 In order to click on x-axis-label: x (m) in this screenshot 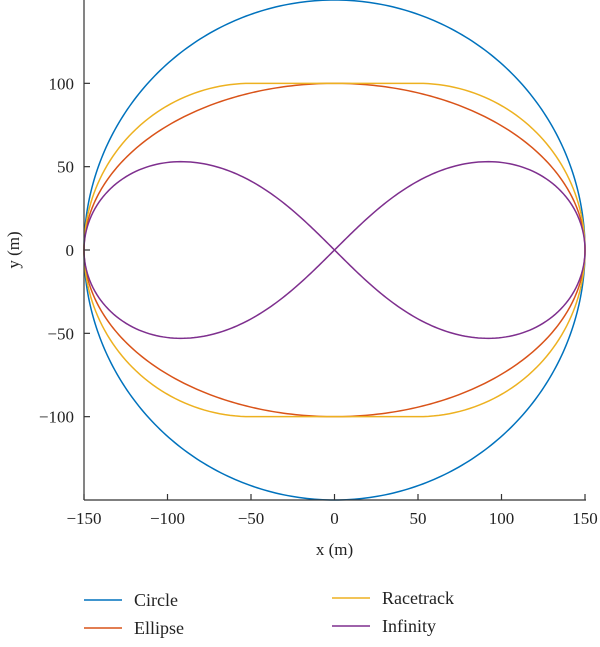, I will do `click(334, 549)`.